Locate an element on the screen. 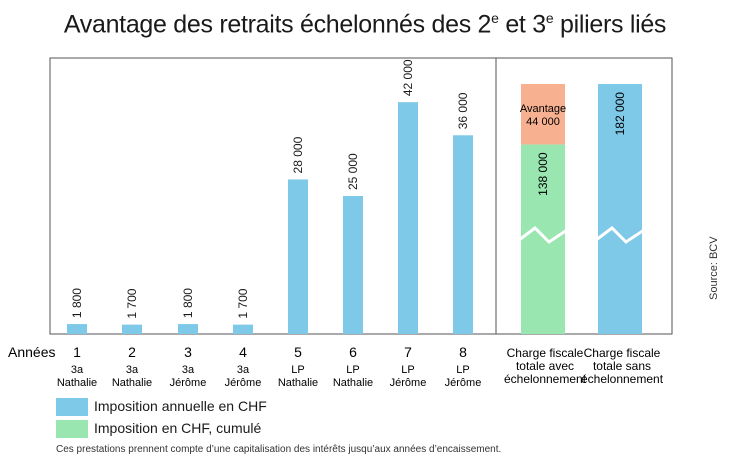  bar-value-label: 36 000 is located at coordinates (463, 110).